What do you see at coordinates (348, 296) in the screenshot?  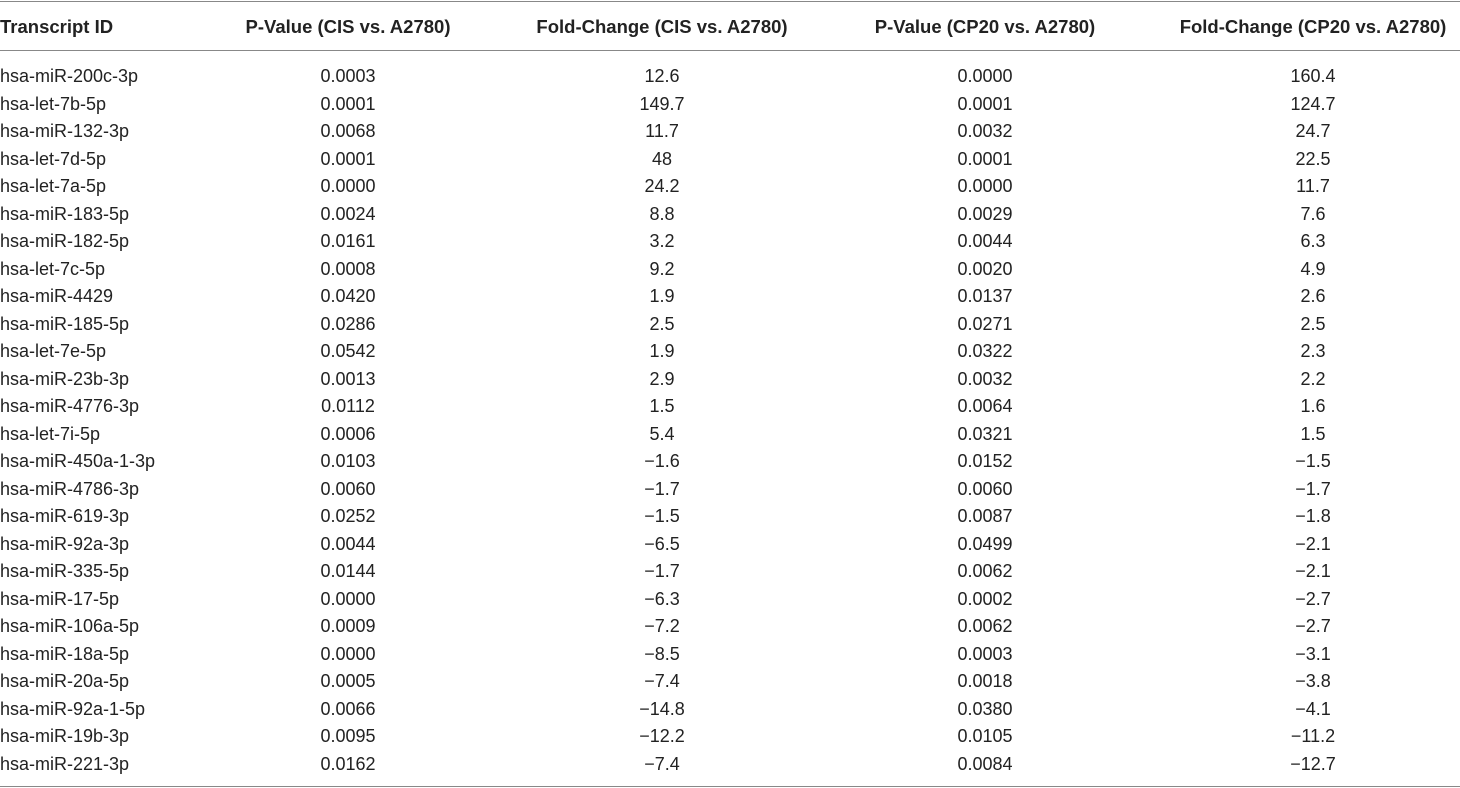 I see `table-cell: 0.0420` at bounding box center [348, 296].